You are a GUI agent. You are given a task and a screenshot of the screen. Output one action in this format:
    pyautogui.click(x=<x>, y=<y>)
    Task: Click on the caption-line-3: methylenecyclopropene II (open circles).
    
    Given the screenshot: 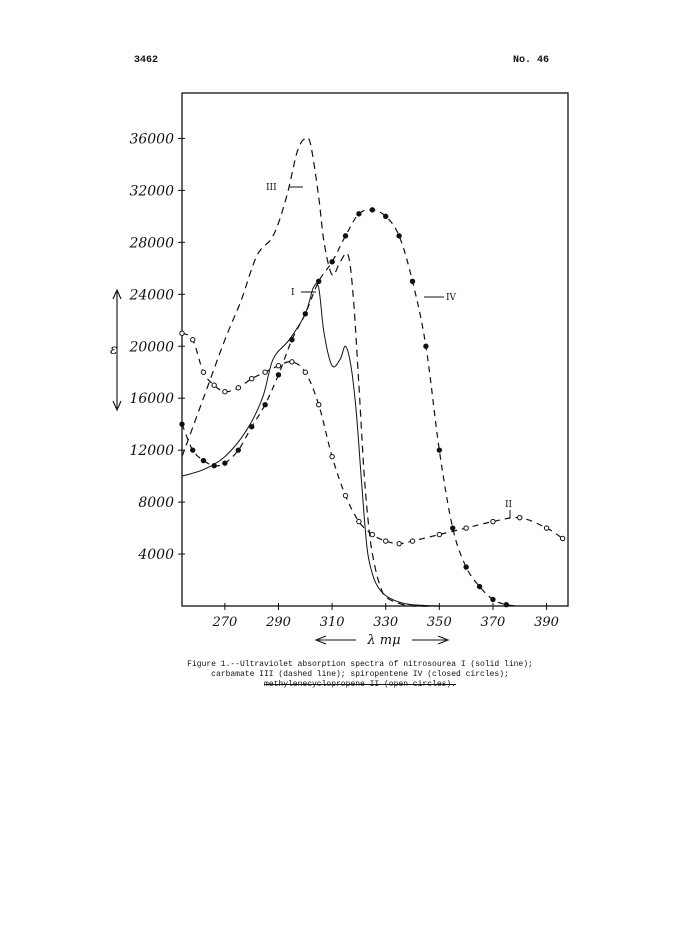 What is the action you would take?
    pyautogui.click(x=360, y=684)
    